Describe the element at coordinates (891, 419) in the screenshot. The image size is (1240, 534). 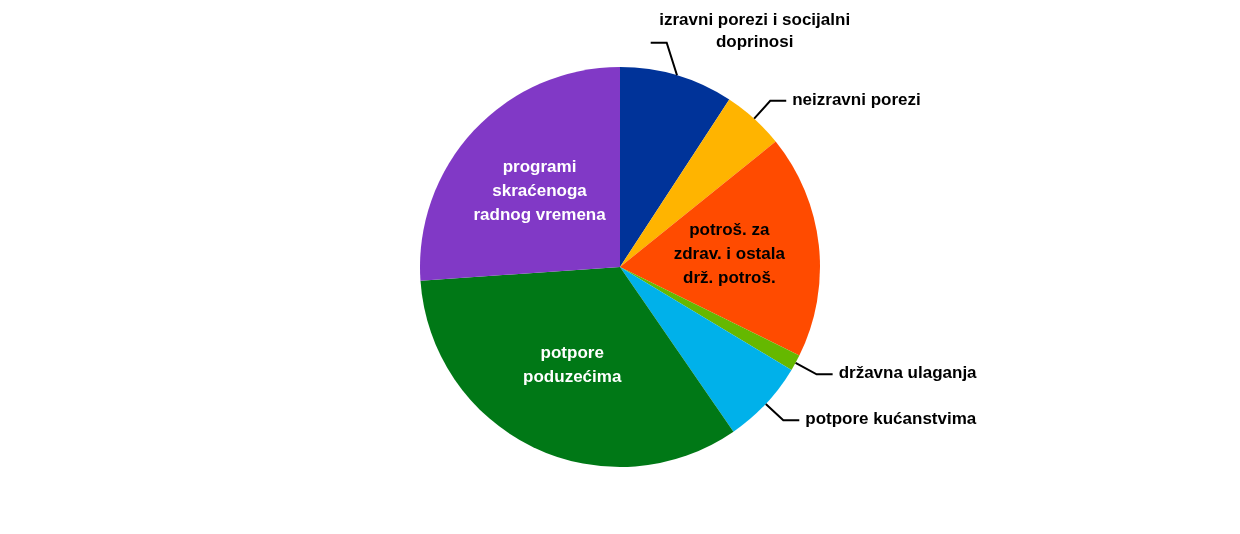
I see `slice-label: potpore kućanstvima` at that location.